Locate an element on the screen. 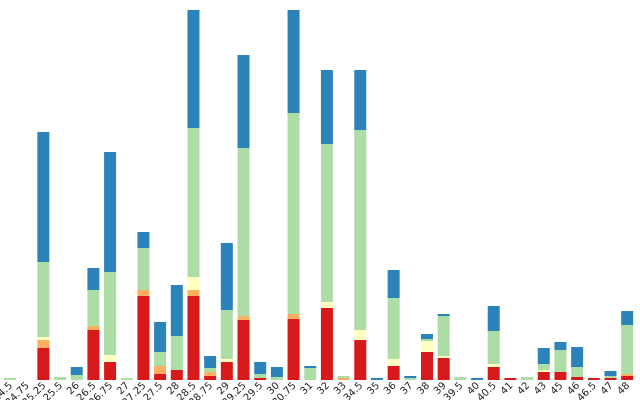  x-tick-label: 35 is located at coordinates (373, 388).